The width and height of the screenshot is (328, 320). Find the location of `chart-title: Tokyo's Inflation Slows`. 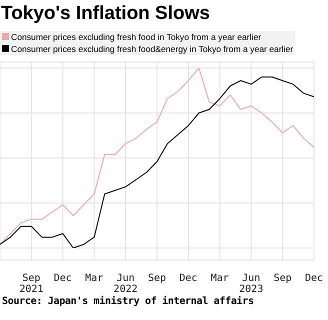

chart-title: Tokyo's Inflation Slows is located at coordinates (105, 14).